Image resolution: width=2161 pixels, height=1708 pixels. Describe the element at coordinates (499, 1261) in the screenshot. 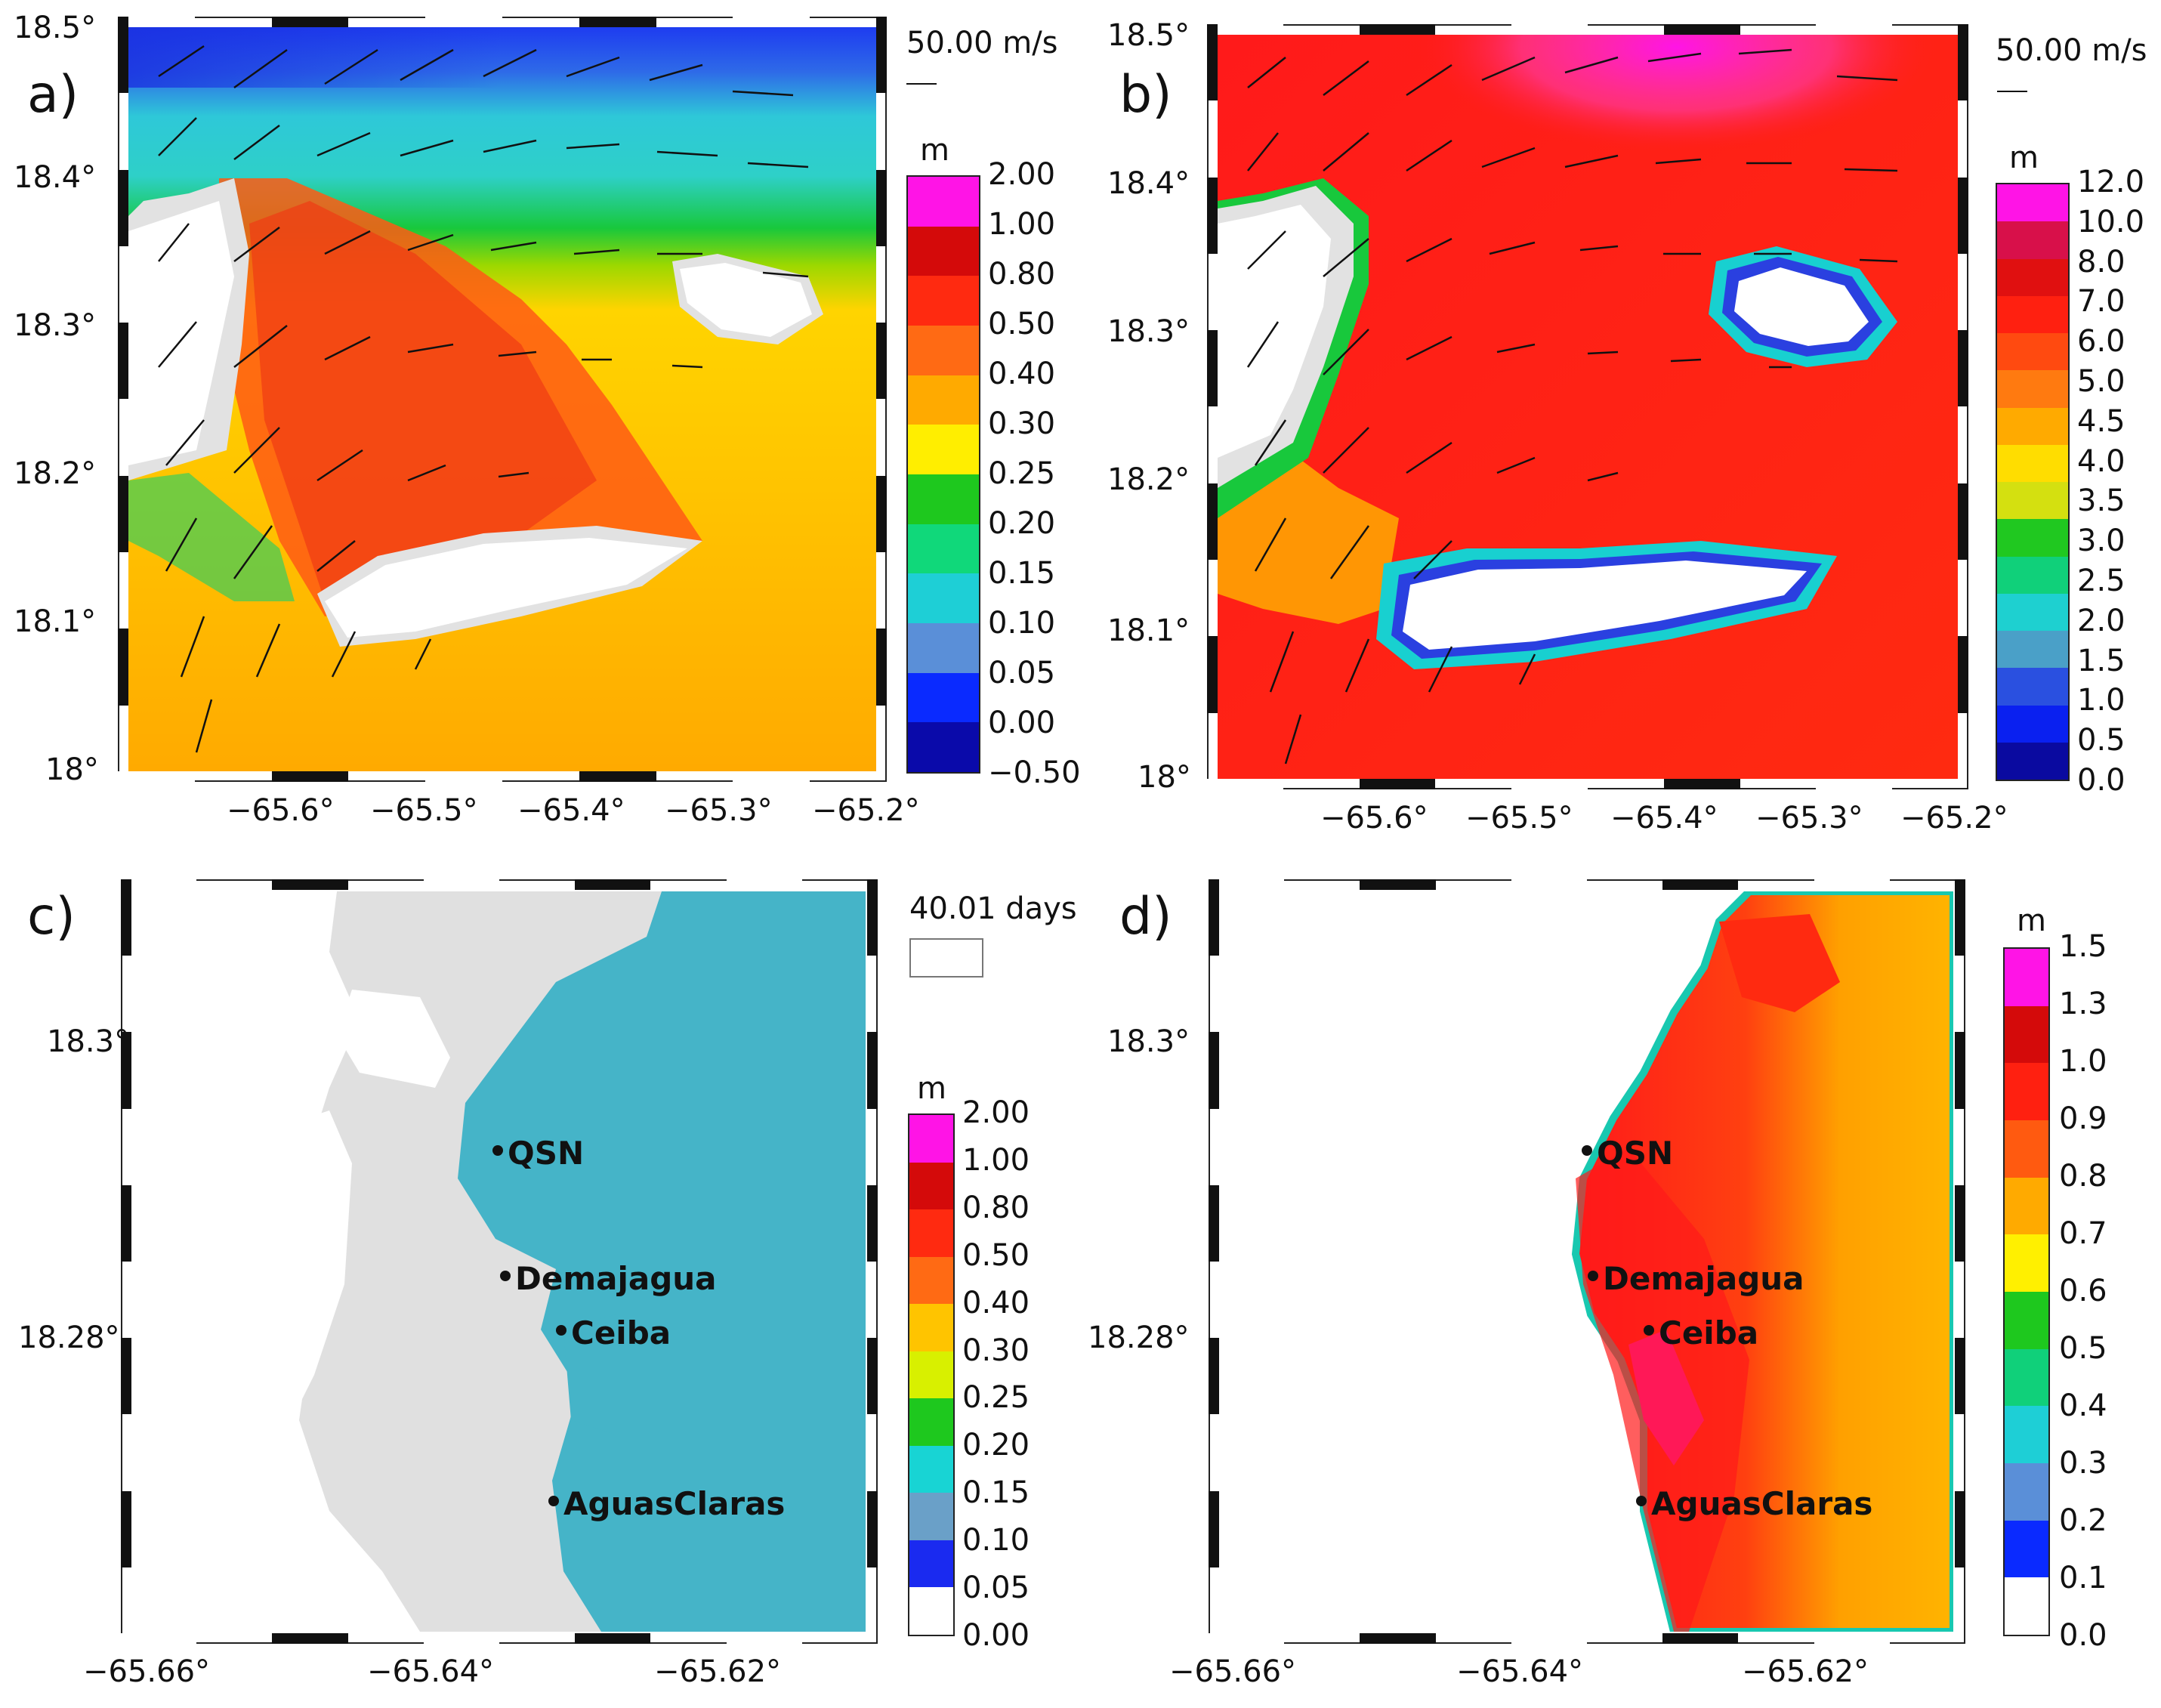

I see `panel-c-map` at that location.